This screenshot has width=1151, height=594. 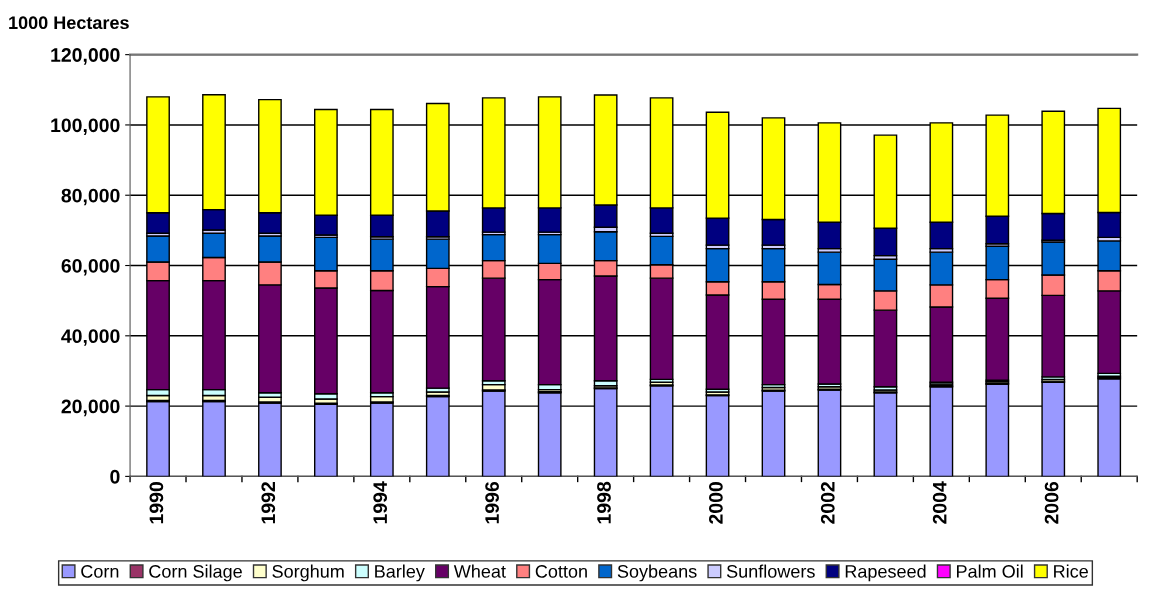 What do you see at coordinates (885, 573) in the screenshot?
I see `legend-label: Rapeseed` at bounding box center [885, 573].